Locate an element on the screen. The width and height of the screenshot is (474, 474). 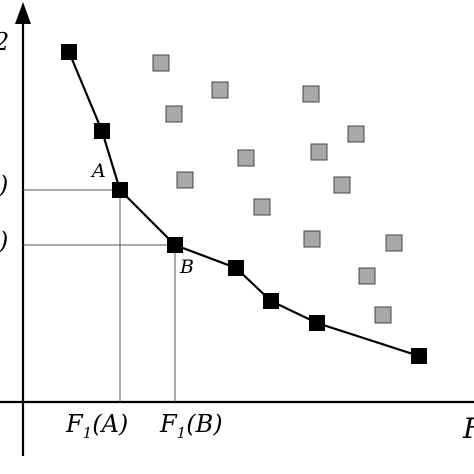
x-tick-label-a: F1(A) is located at coordinates (96, 426).